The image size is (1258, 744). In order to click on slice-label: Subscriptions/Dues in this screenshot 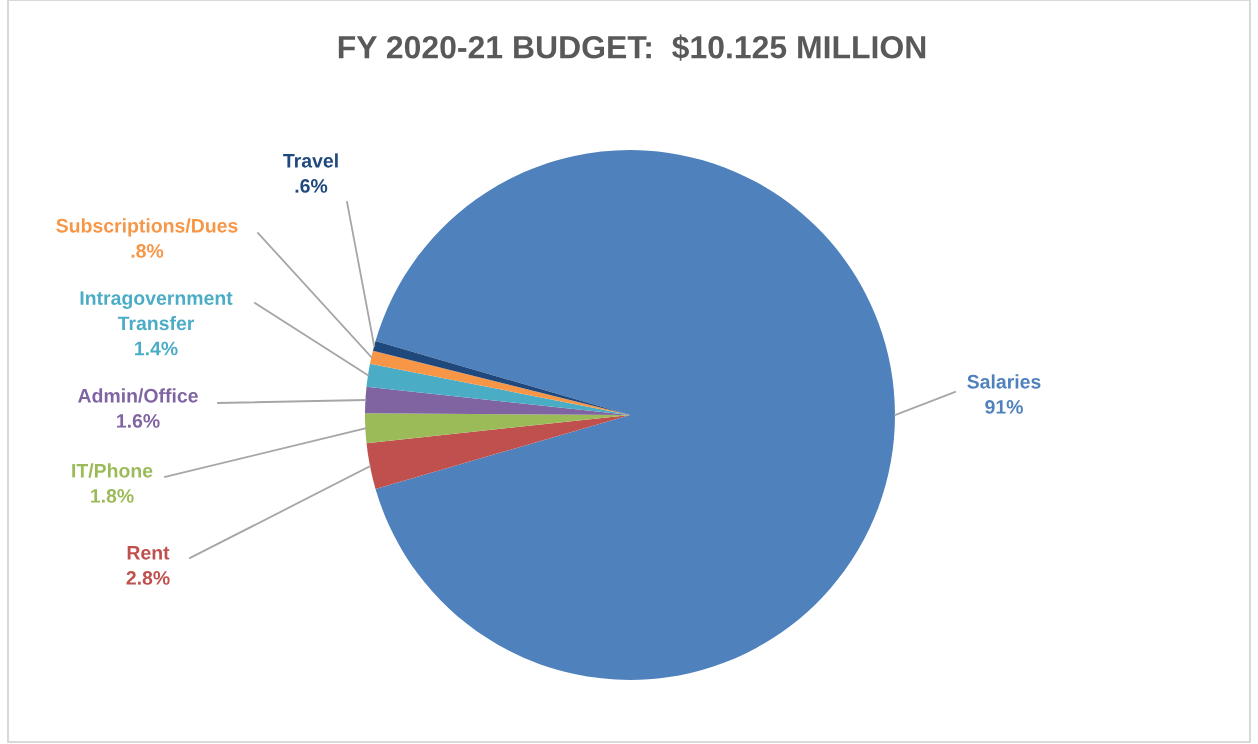, I will do `click(147, 227)`.